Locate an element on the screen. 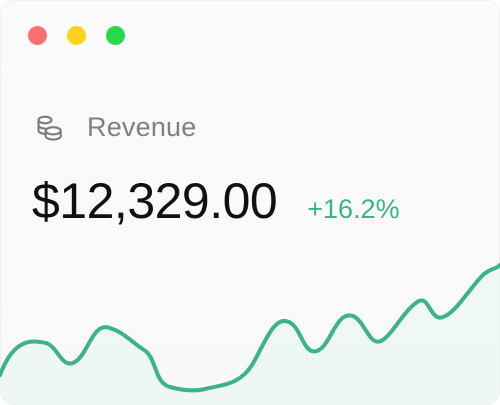  minimize-window-button is located at coordinates (76, 35).